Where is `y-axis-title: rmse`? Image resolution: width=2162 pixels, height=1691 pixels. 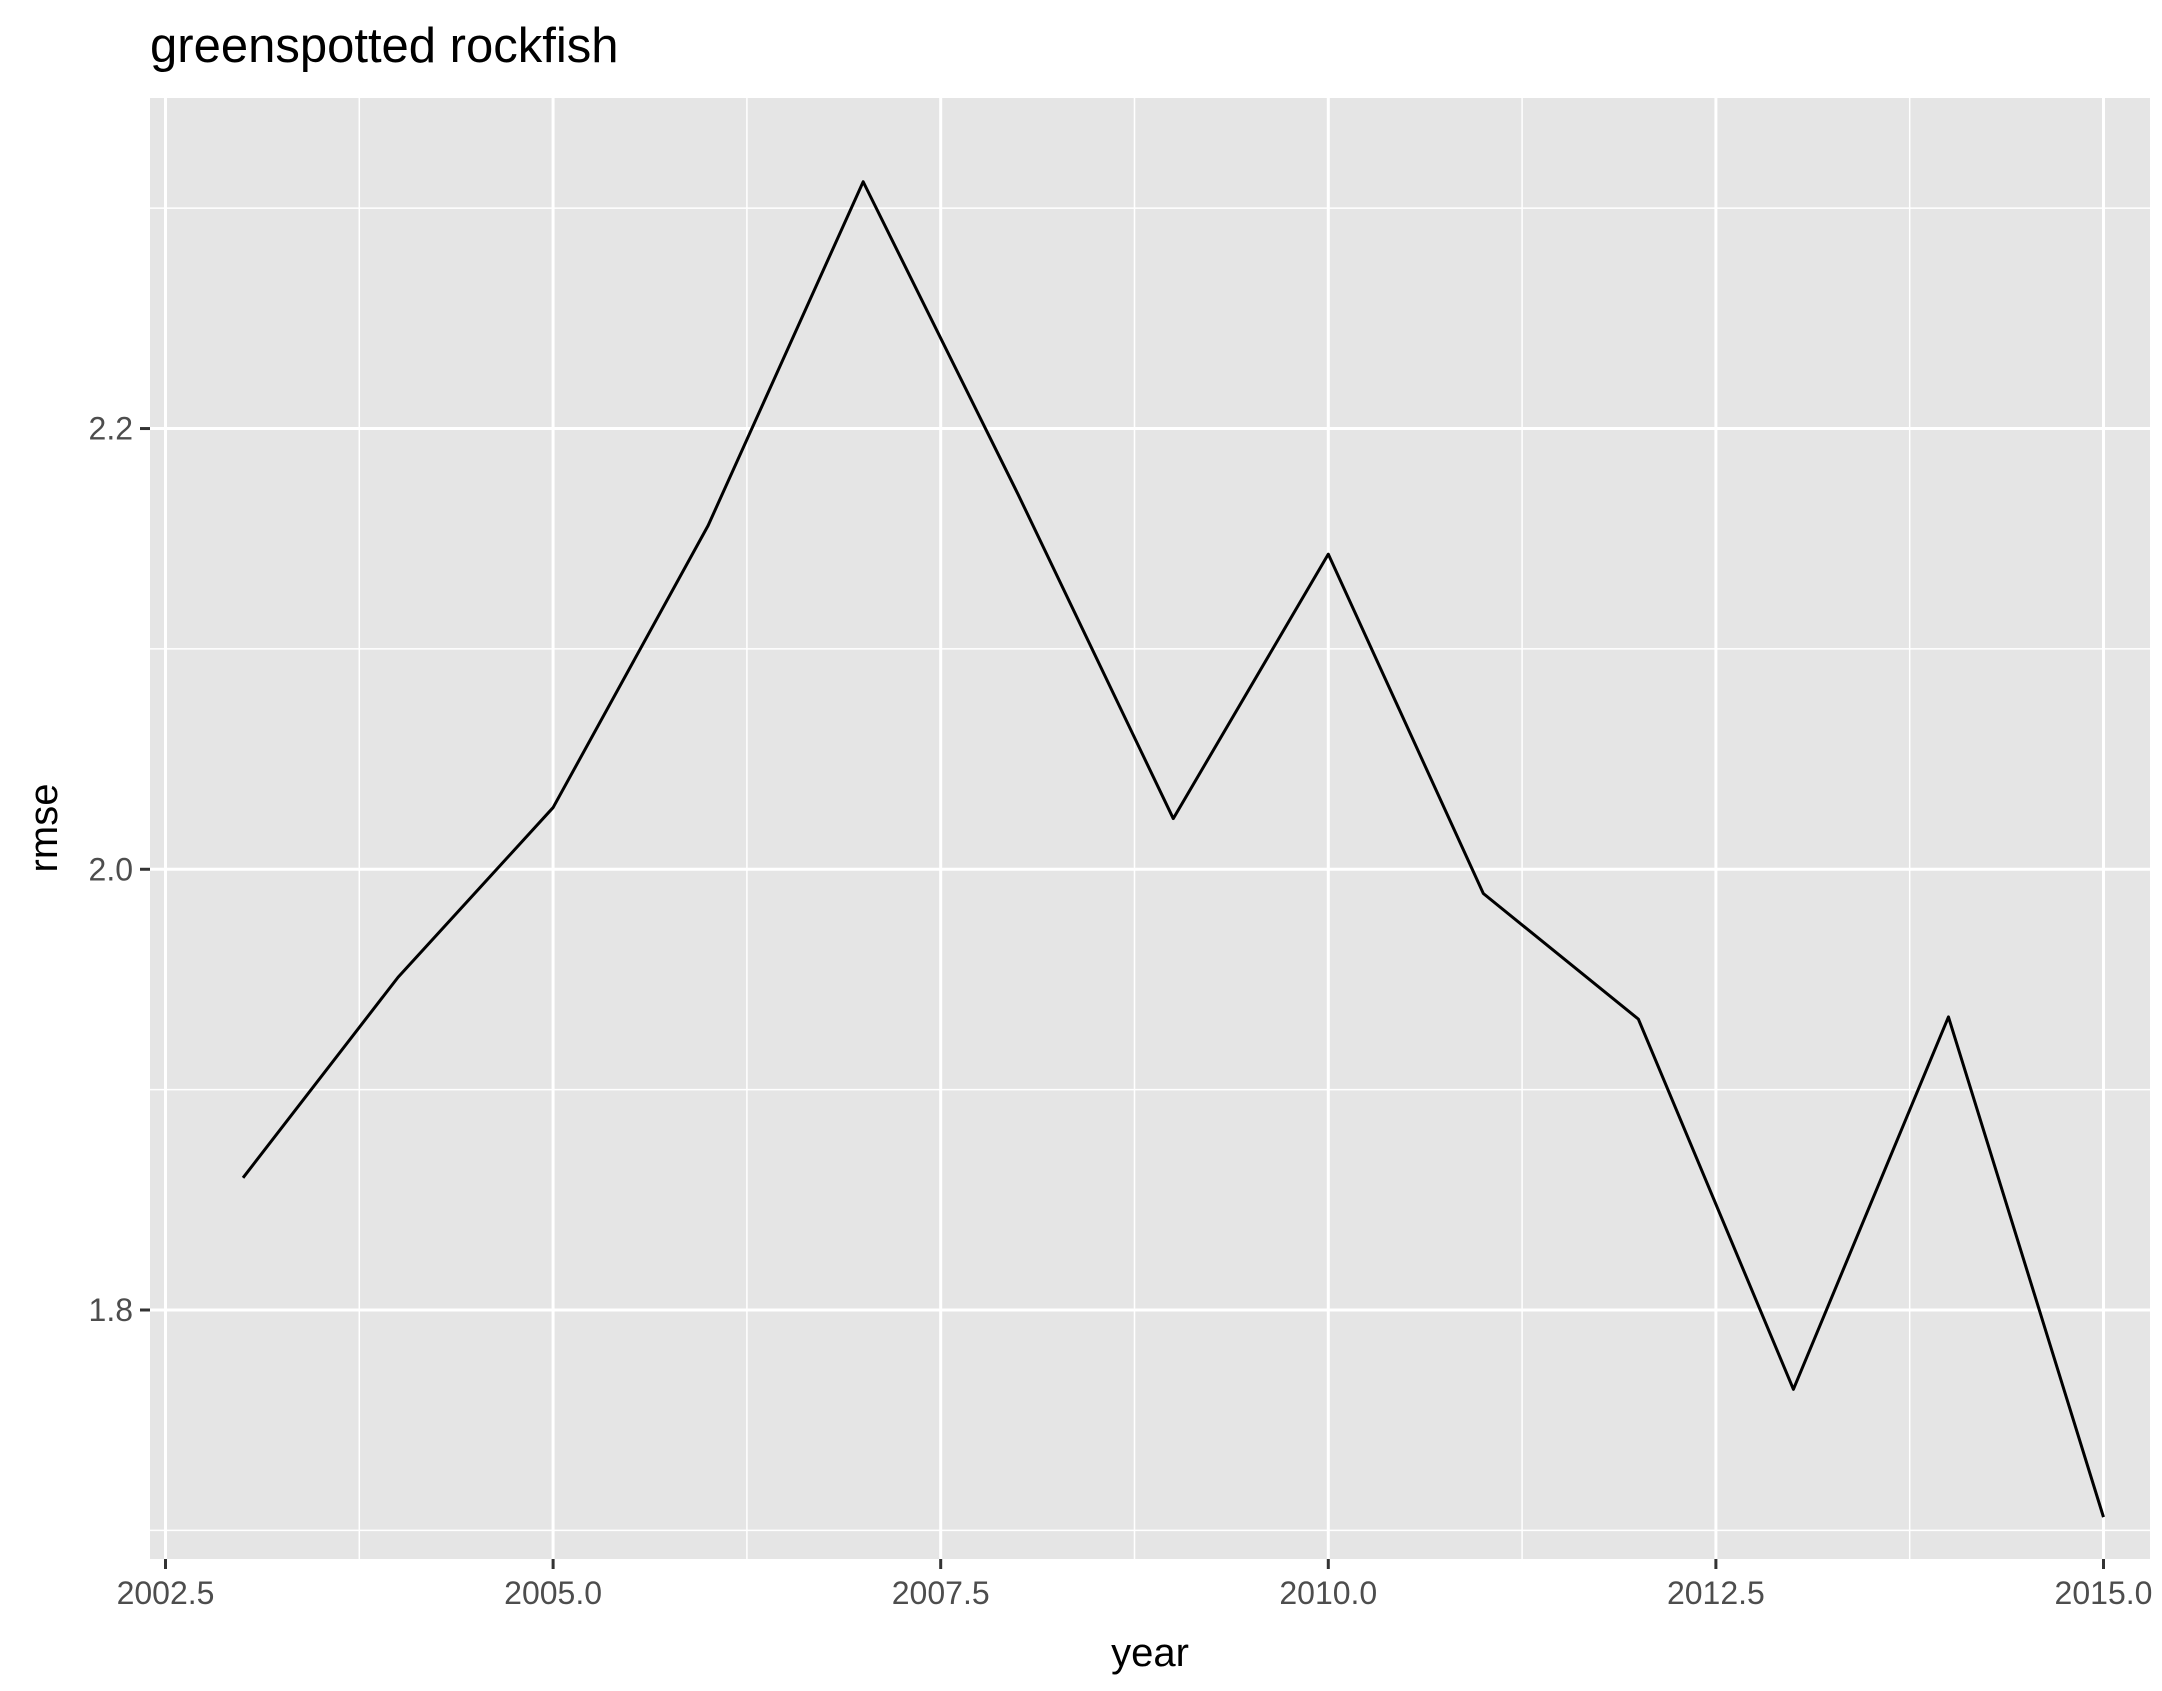
y-axis-title: rmse is located at coordinates (44, 828).